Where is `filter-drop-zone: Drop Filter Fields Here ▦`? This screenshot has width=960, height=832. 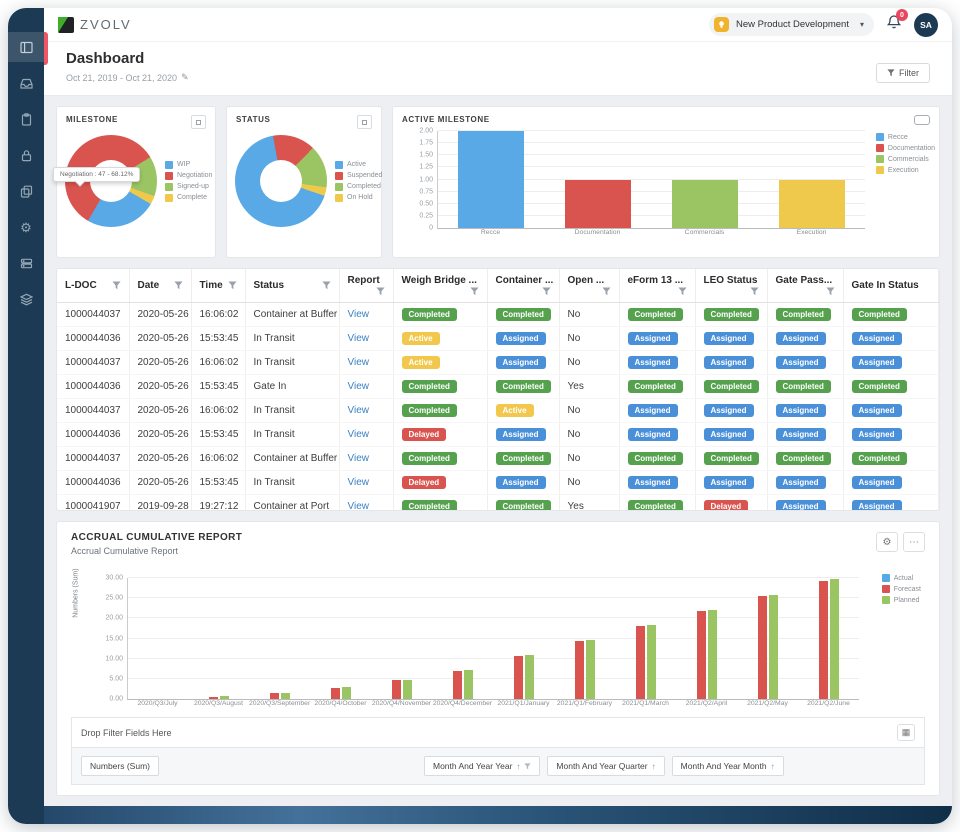 filter-drop-zone: Drop Filter Fields Here ▦ is located at coordinates (498, 733).